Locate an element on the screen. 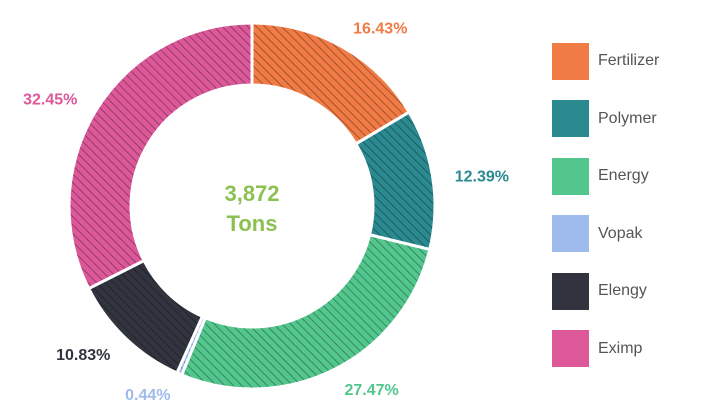 The width and height of the screenshot is (709, 411). slice-label-fertilizer: 16.43% is located at coordinates (380, 29).